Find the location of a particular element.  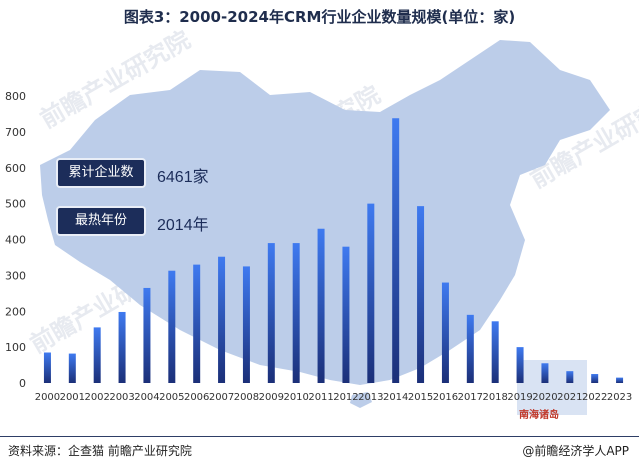

x-tick-label: 2022 is located at coordinates (594, 397).